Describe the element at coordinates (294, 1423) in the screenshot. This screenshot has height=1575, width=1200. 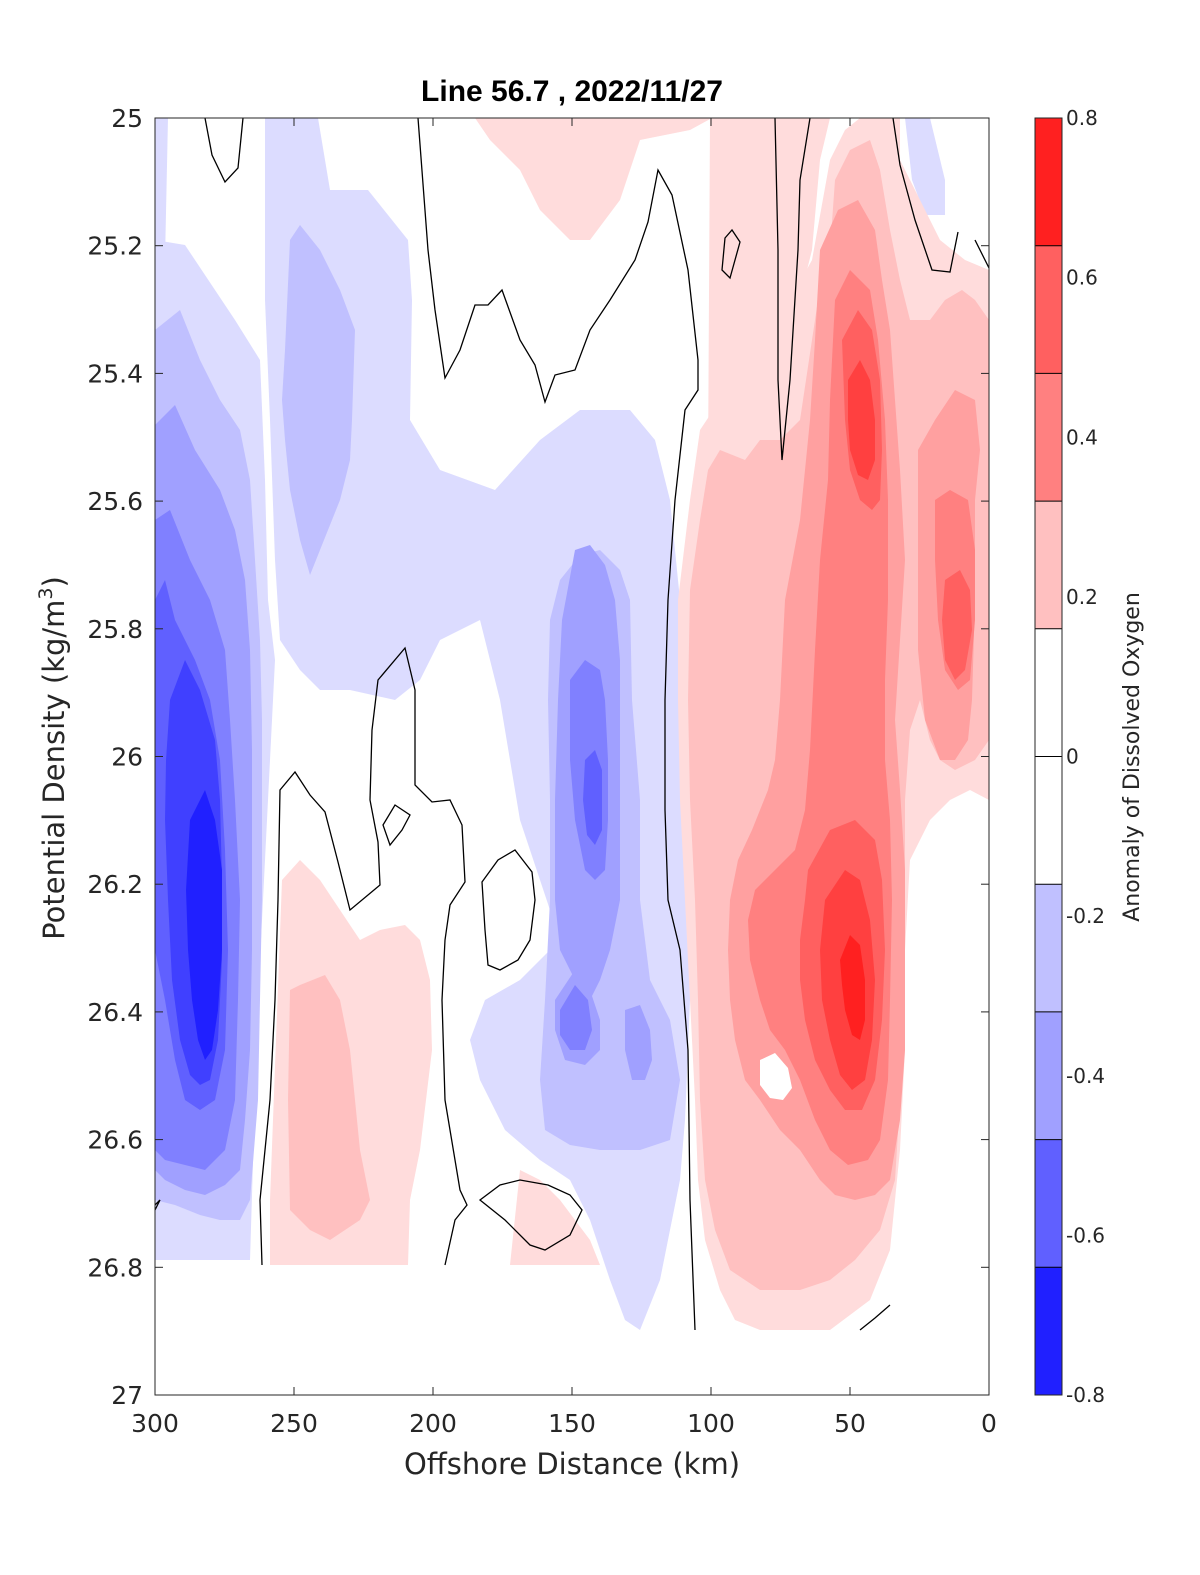
I see `x-tick-label: 250` at that location.